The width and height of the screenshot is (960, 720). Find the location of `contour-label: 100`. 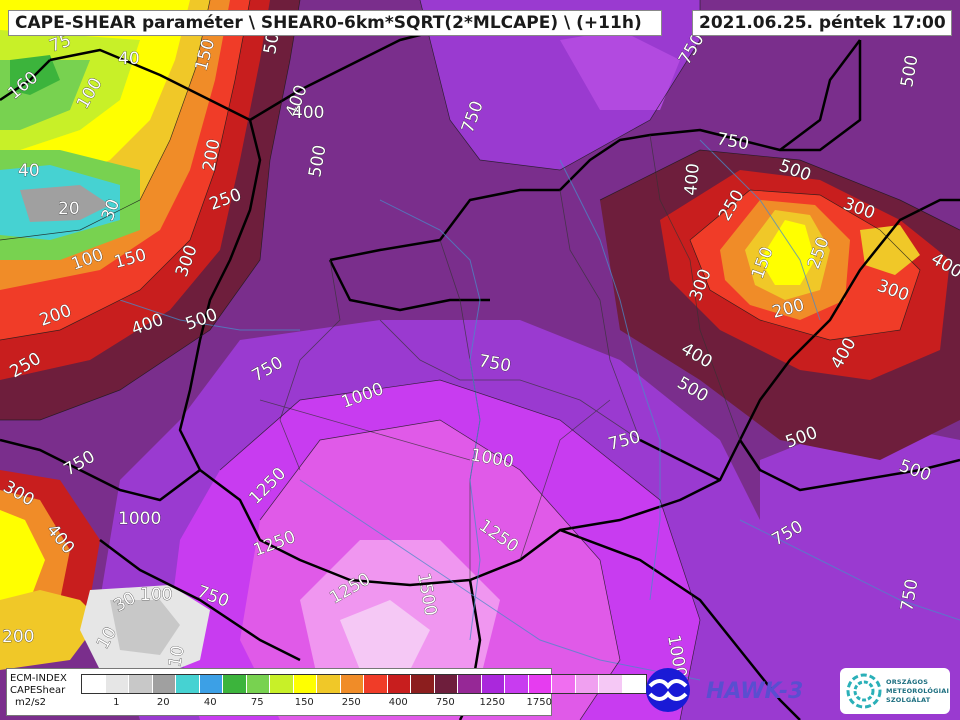

contour-label: 100 is located at coordinates (87, 260).